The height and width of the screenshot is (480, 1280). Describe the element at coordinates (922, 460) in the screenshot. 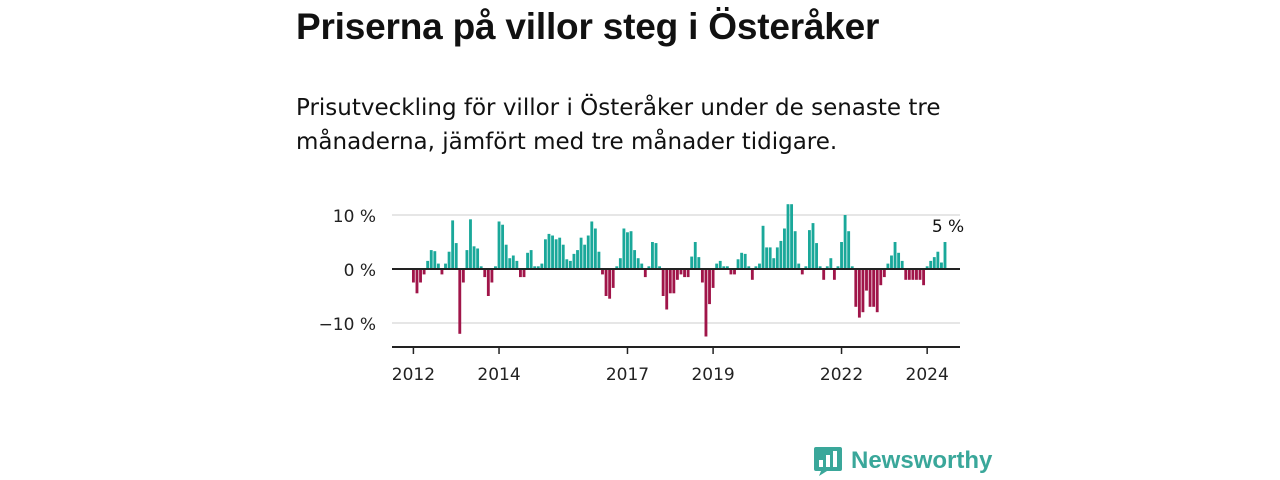

I see `newsworthy-logo-text: Newsworthy` at that location.